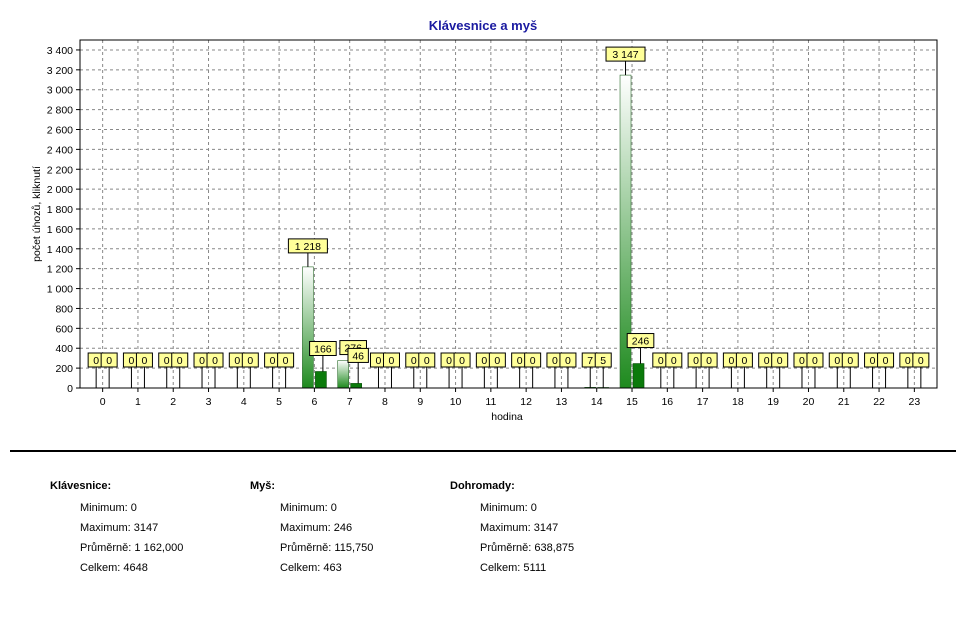 The width and height of the screenshot is (966, 620). What do you see at coordinates (132, 548) in the screenshot?
I see `keyboard-avg: Průměrně: 1 162,000` at bounding box center [132, 548].